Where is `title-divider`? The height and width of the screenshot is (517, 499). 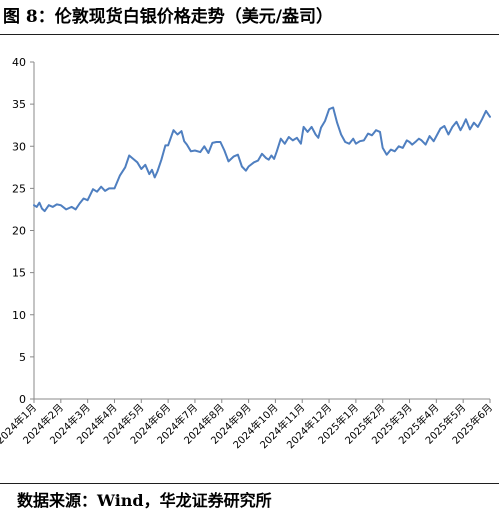
title-divider is located at coordinates (249, 34).